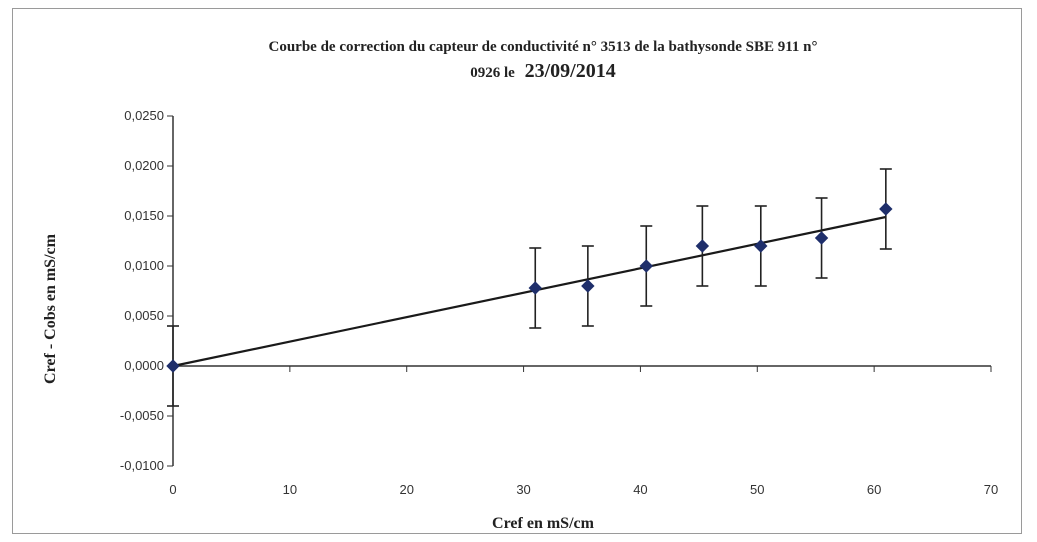  I want to click on y-tick-label: 0,0100, so click(144, 265).